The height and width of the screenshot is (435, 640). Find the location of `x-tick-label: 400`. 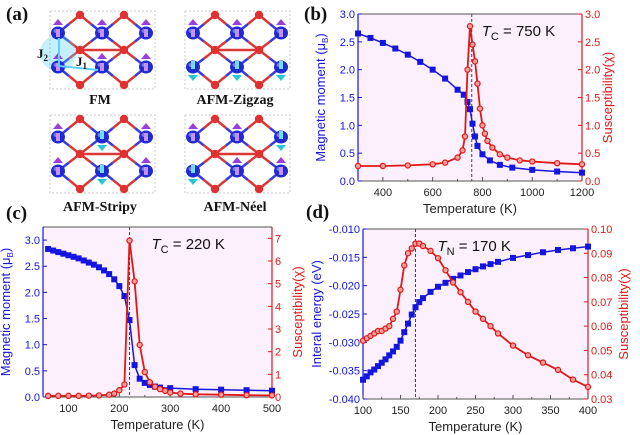

x-tick-label: 400 is located at coordinates (383, 193).